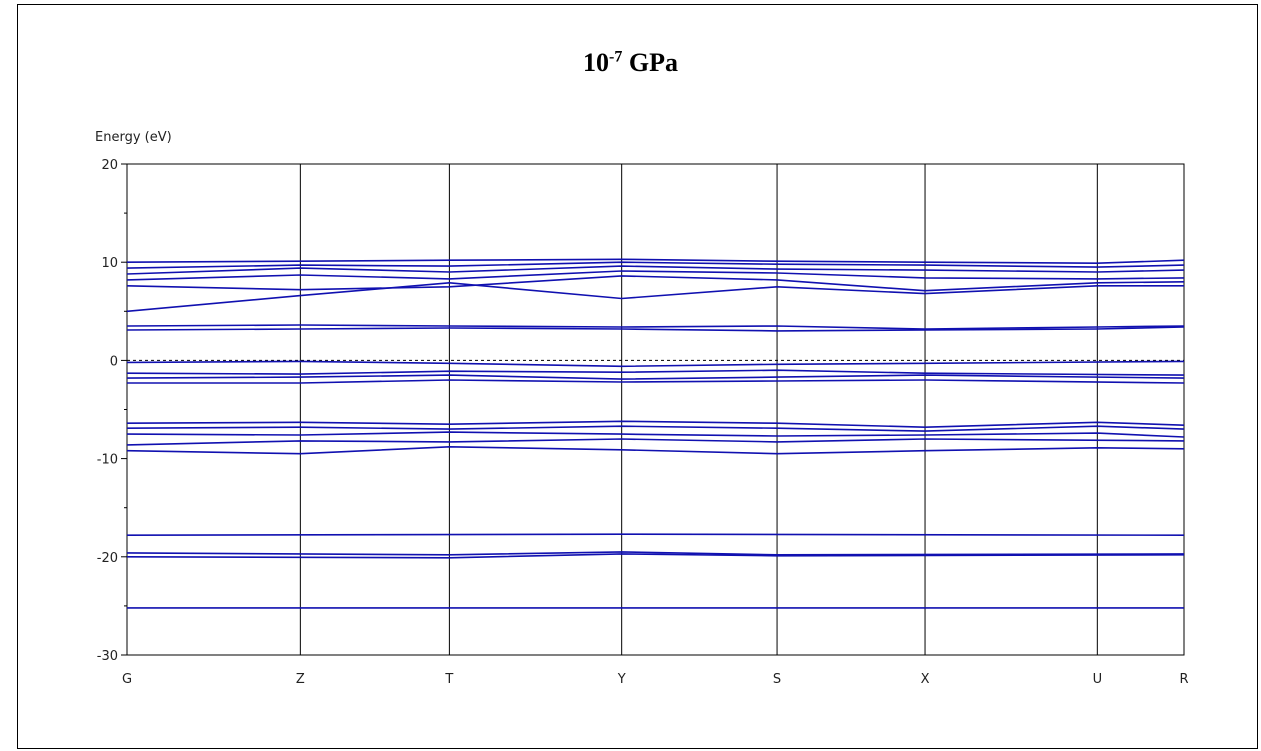  Describe the element at coordinates (107, 656) in the screenshot. I see `y-tick-label: -30` at that location.